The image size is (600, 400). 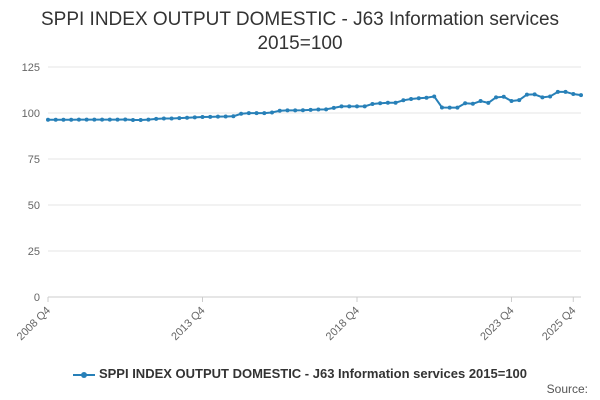 I want to click on series-line, so click(x=315, y=105).